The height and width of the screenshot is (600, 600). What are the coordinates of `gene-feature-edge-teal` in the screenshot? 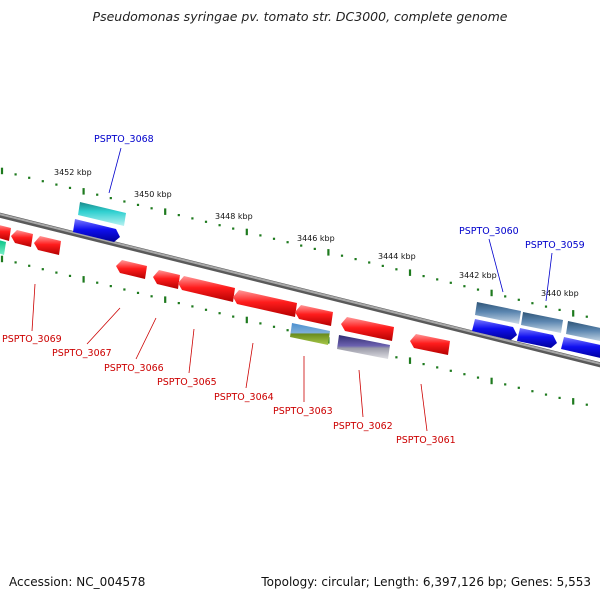 It's located at (3, 247).